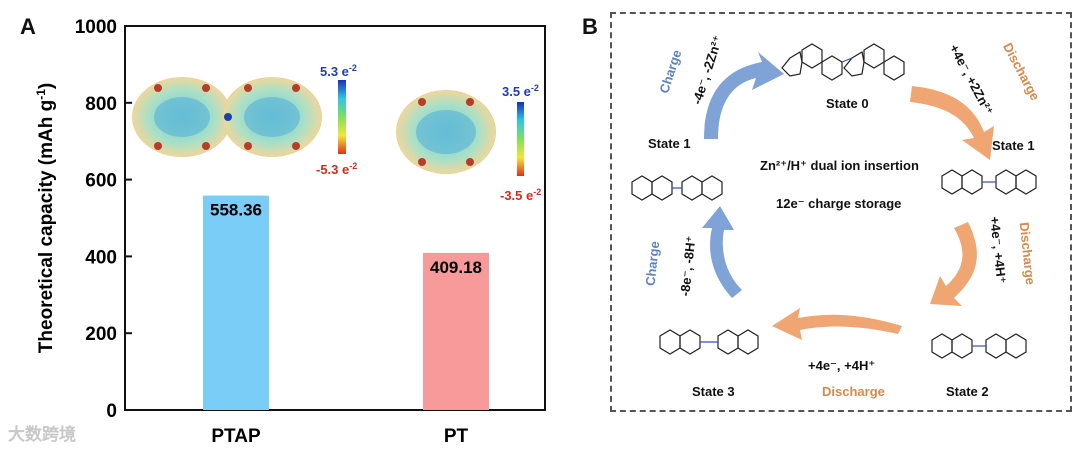 The image size is (1080, 451). What do you see at coordinates (101, 104) in the screenshot?
I see `y-tick-label: 800` at bounding box center [101, 104].